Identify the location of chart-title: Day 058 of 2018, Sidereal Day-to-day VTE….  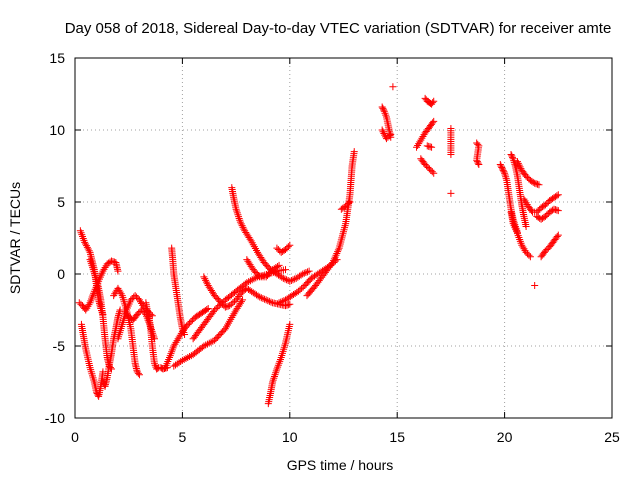
(338, 28).